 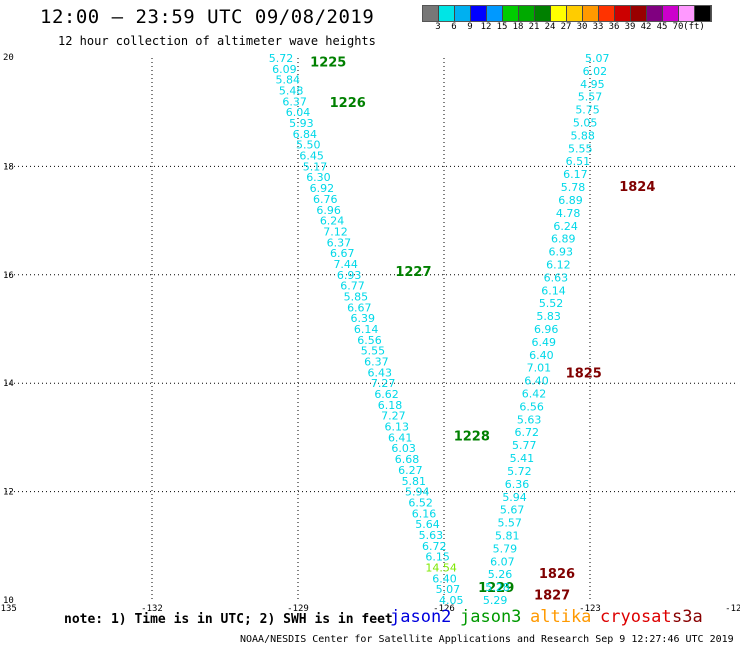 I want to click on satellite-jason3: jason3, so click(x=491, y=617).